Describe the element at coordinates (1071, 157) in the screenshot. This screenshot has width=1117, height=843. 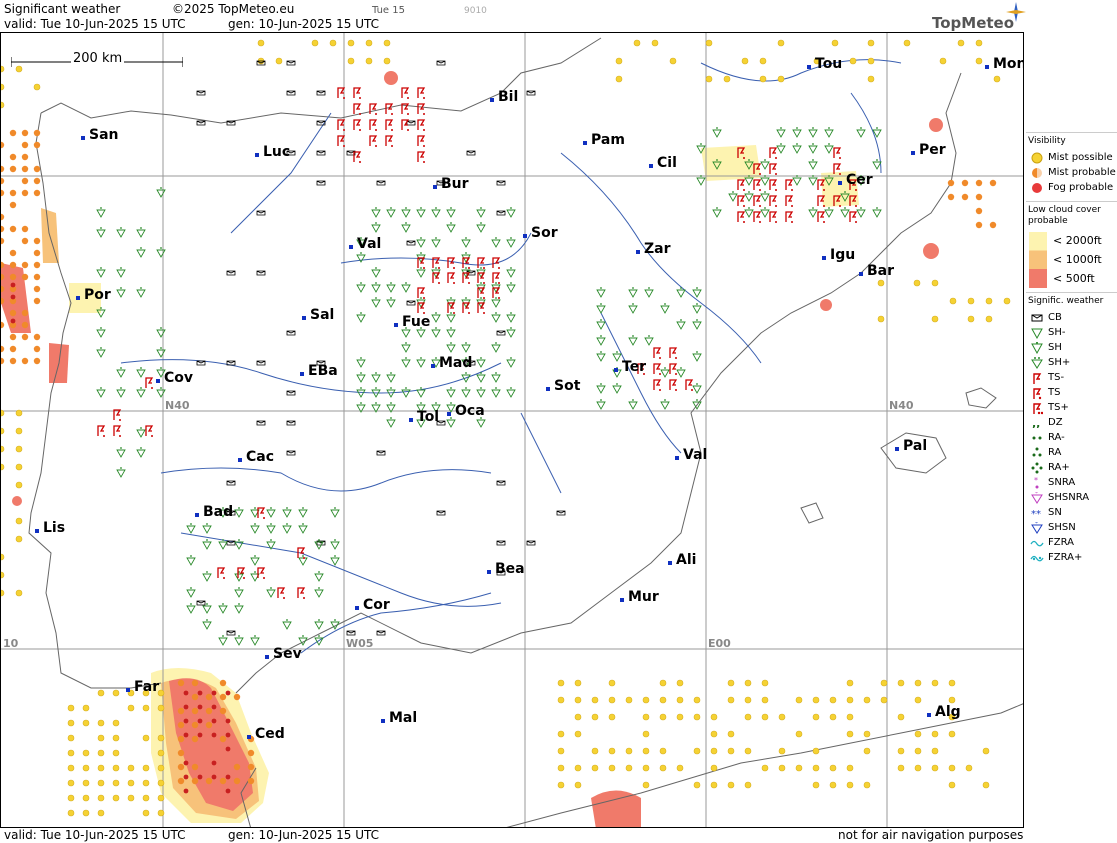
I see `legend-mist-possible: Mist possible` at that location.